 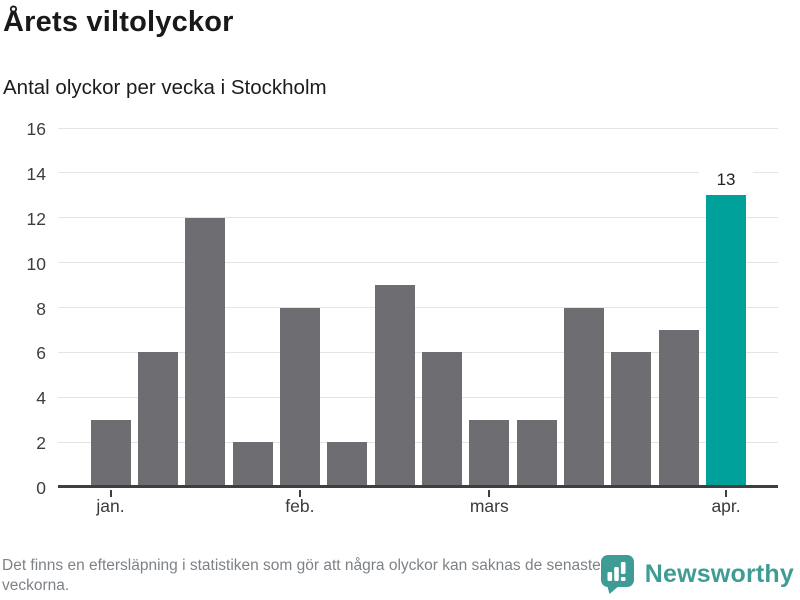 What do you see at coordinates (41, 443) in the screenshot?
I see `y-axis-label-2: 2` at bounding box center [41, 443].